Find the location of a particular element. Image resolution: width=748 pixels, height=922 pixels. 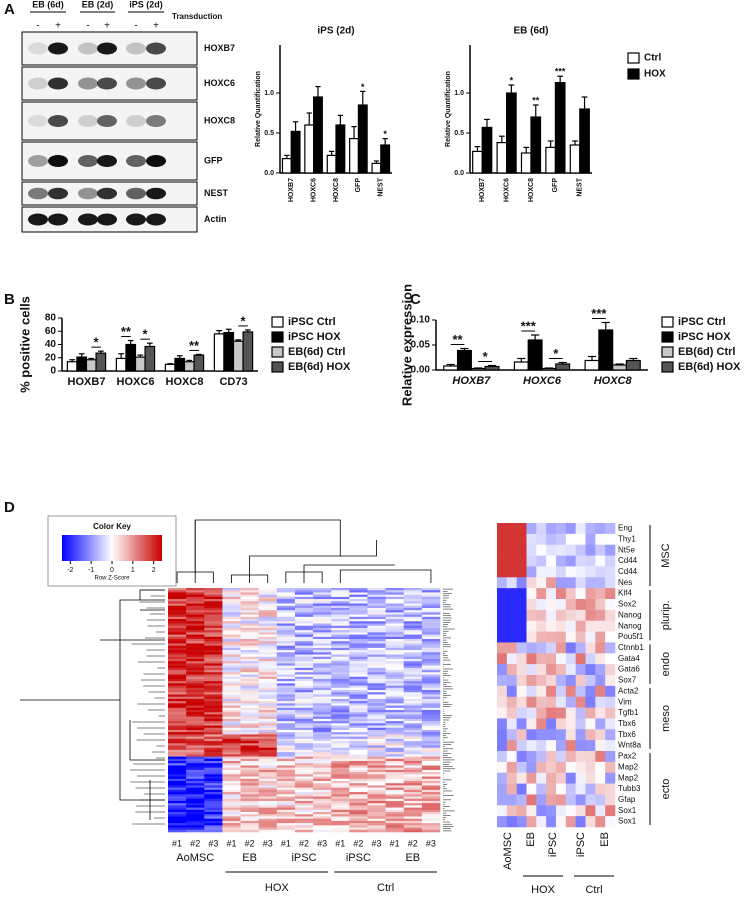

x-tick-label: HOXB7 is located at coordinates (482, 190).